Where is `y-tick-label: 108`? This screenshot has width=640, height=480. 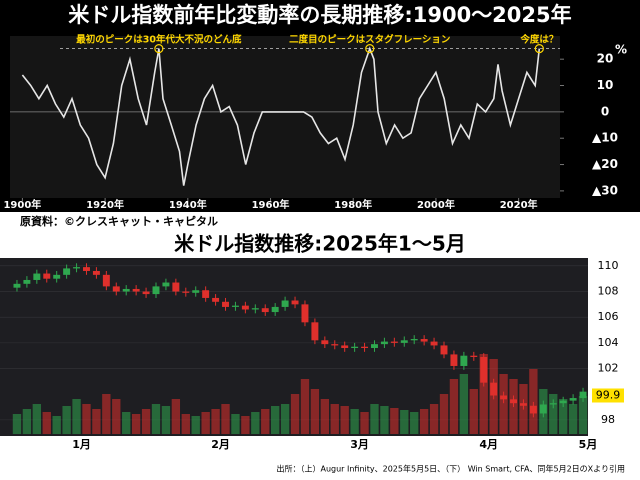 y-tick-label: 108 is located at coordinates (608, 291).